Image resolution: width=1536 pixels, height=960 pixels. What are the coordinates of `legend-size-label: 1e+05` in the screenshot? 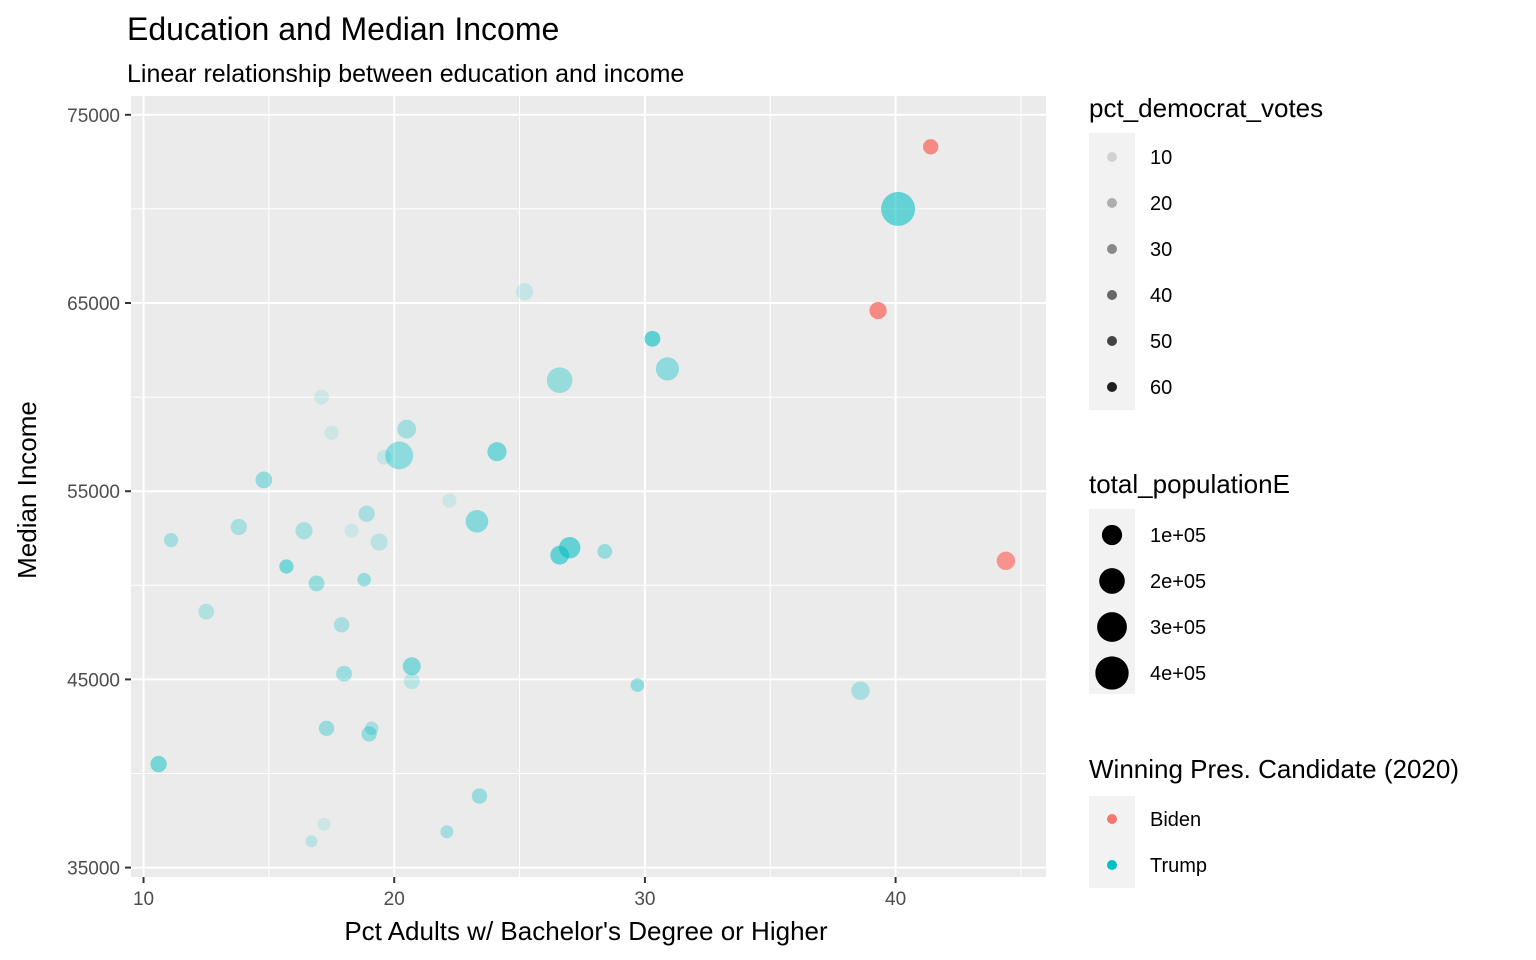 It's located at (1178, 536).